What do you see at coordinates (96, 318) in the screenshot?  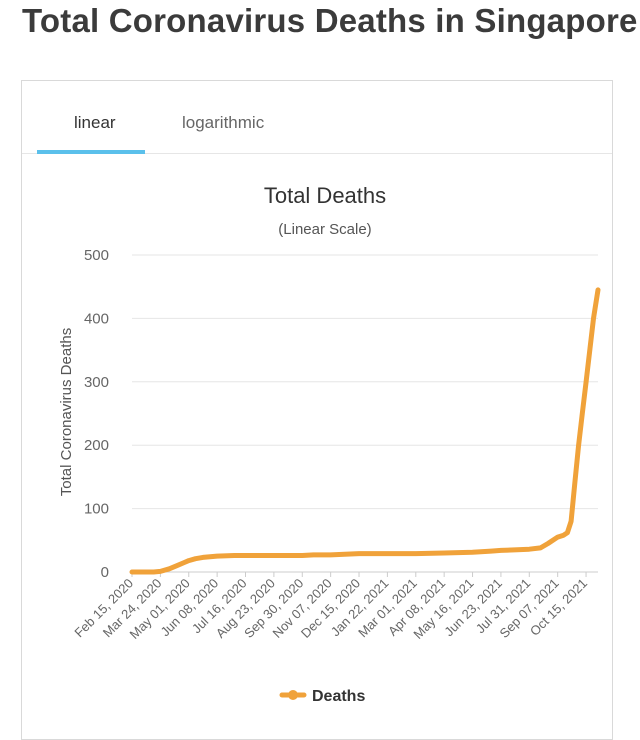 I see `y-tick-label: 400` at bounding box center [96, 318].